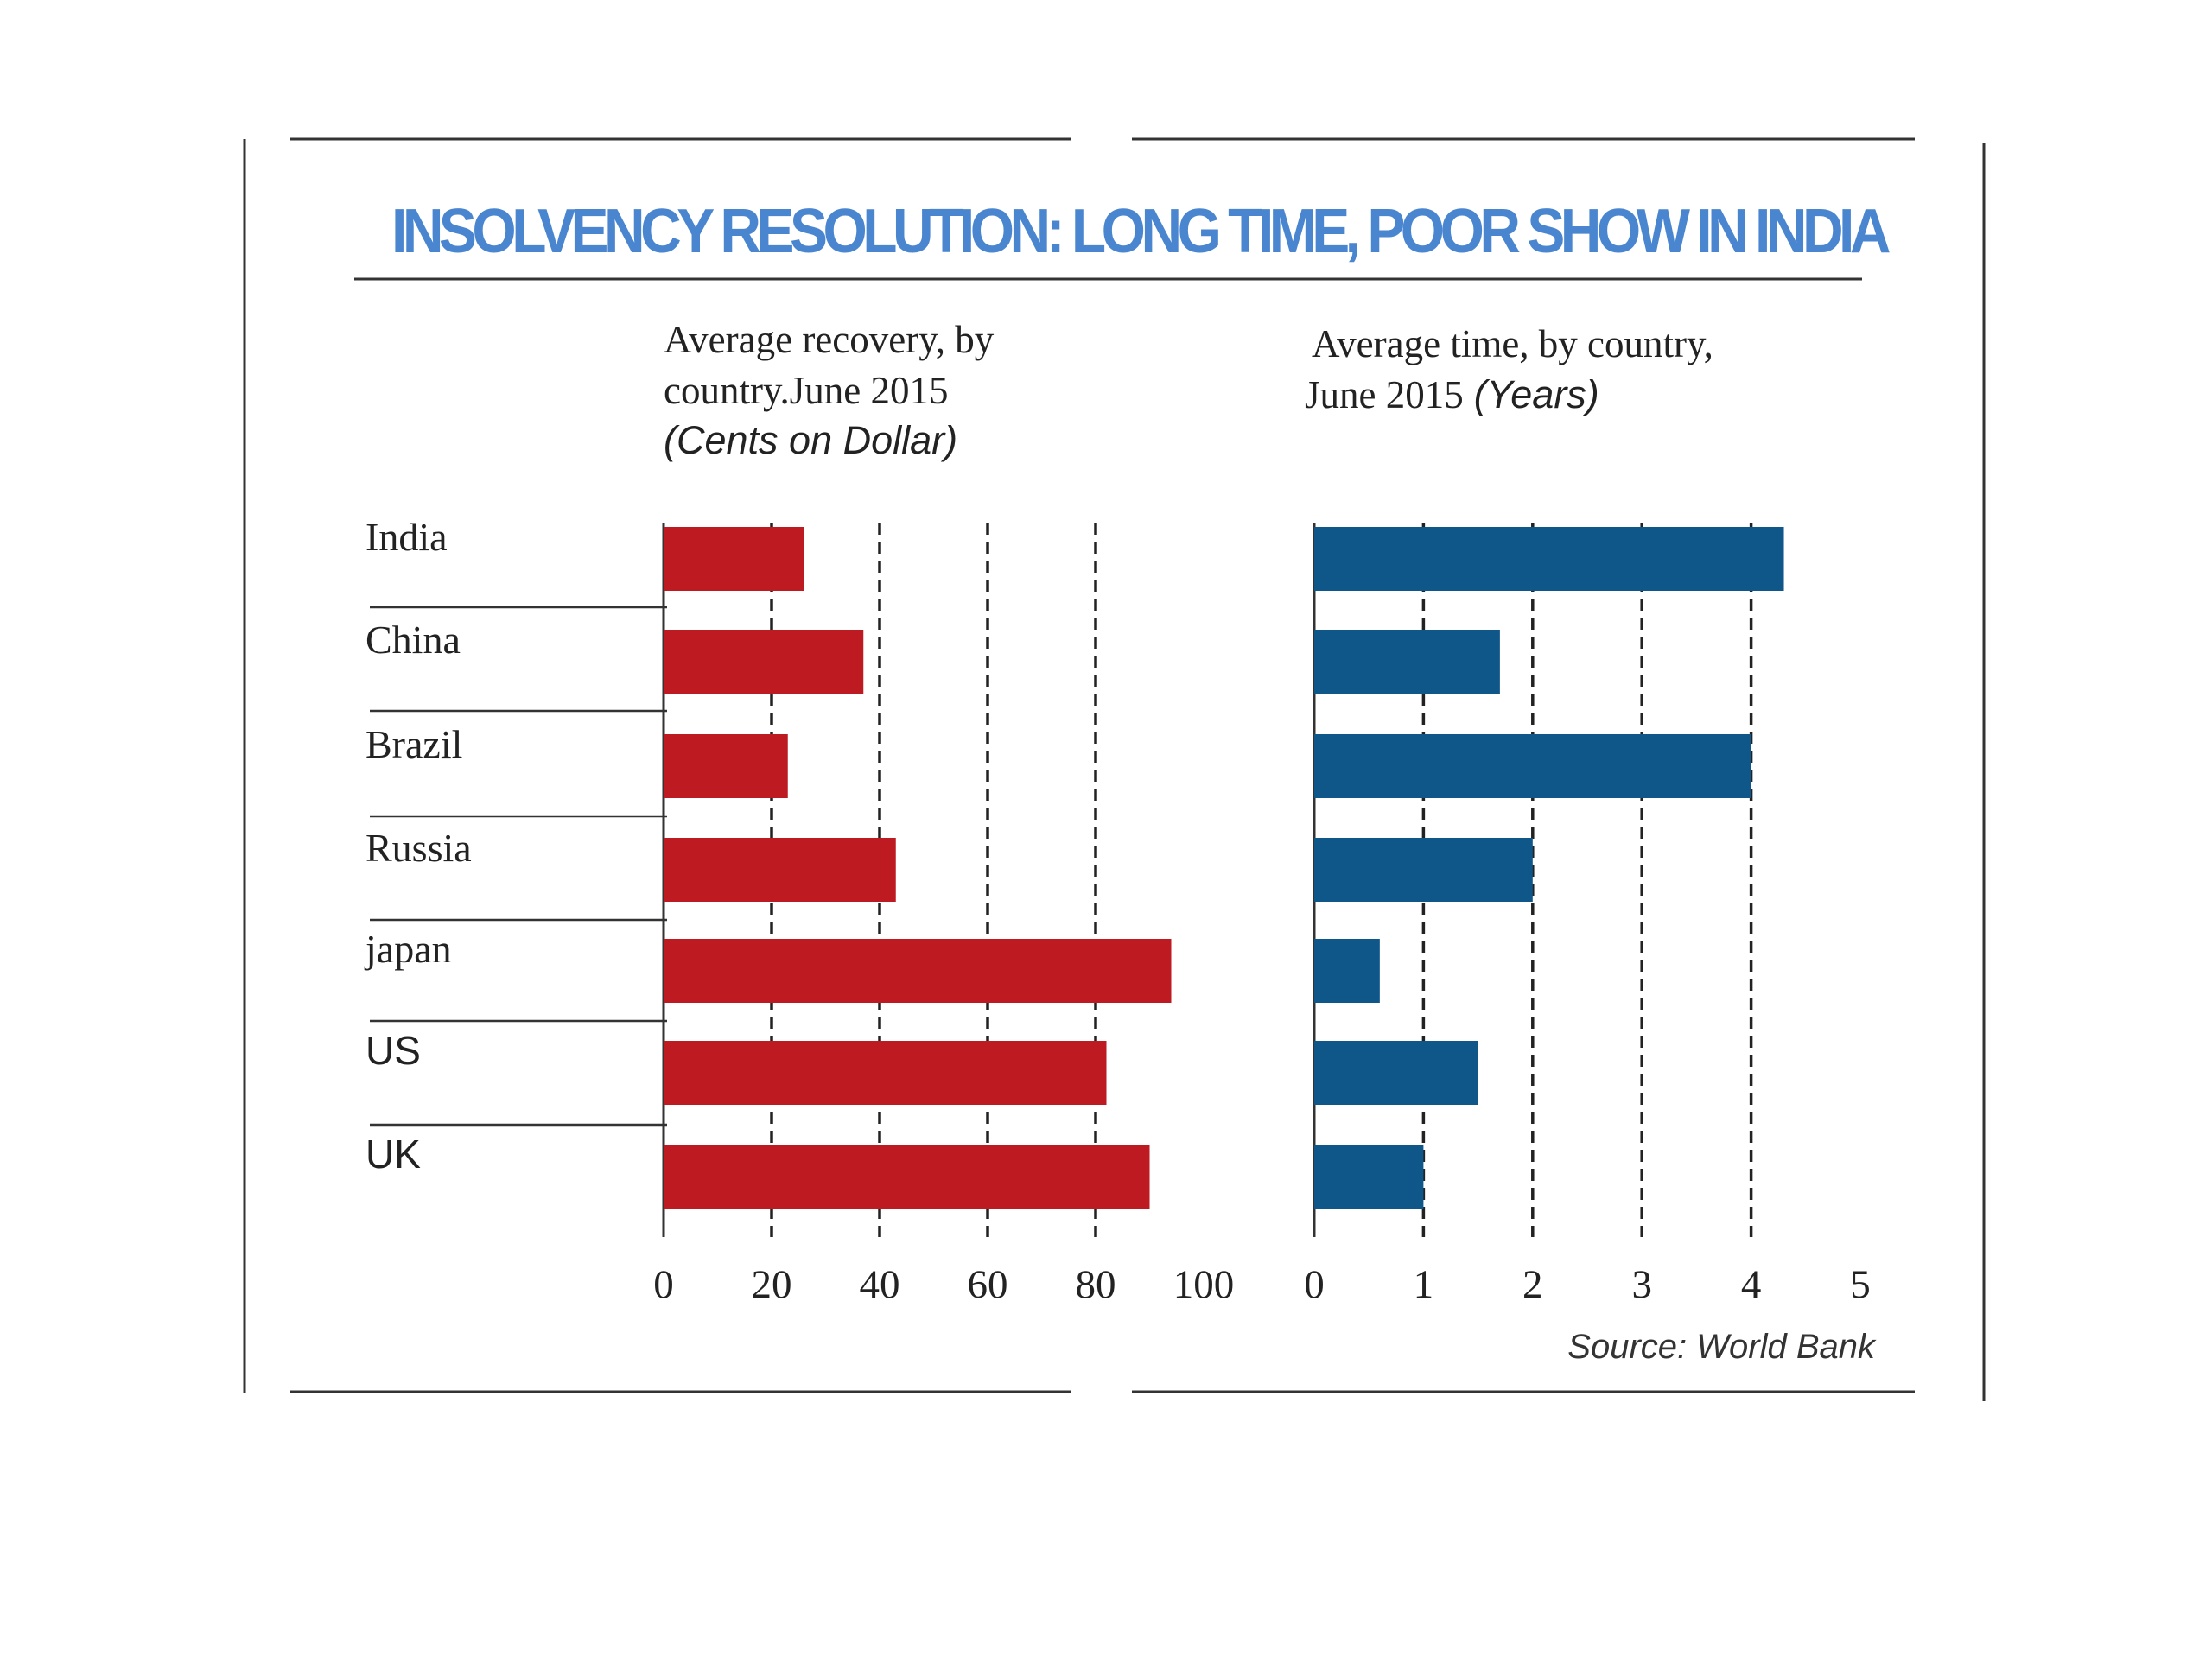 The height and width of the screenshot is (1663, 2212). What do you see at coordinates (1751, 1285) in the screenshot?
I see `time-tick-4: 4` at bounding box center [1751, 1285].